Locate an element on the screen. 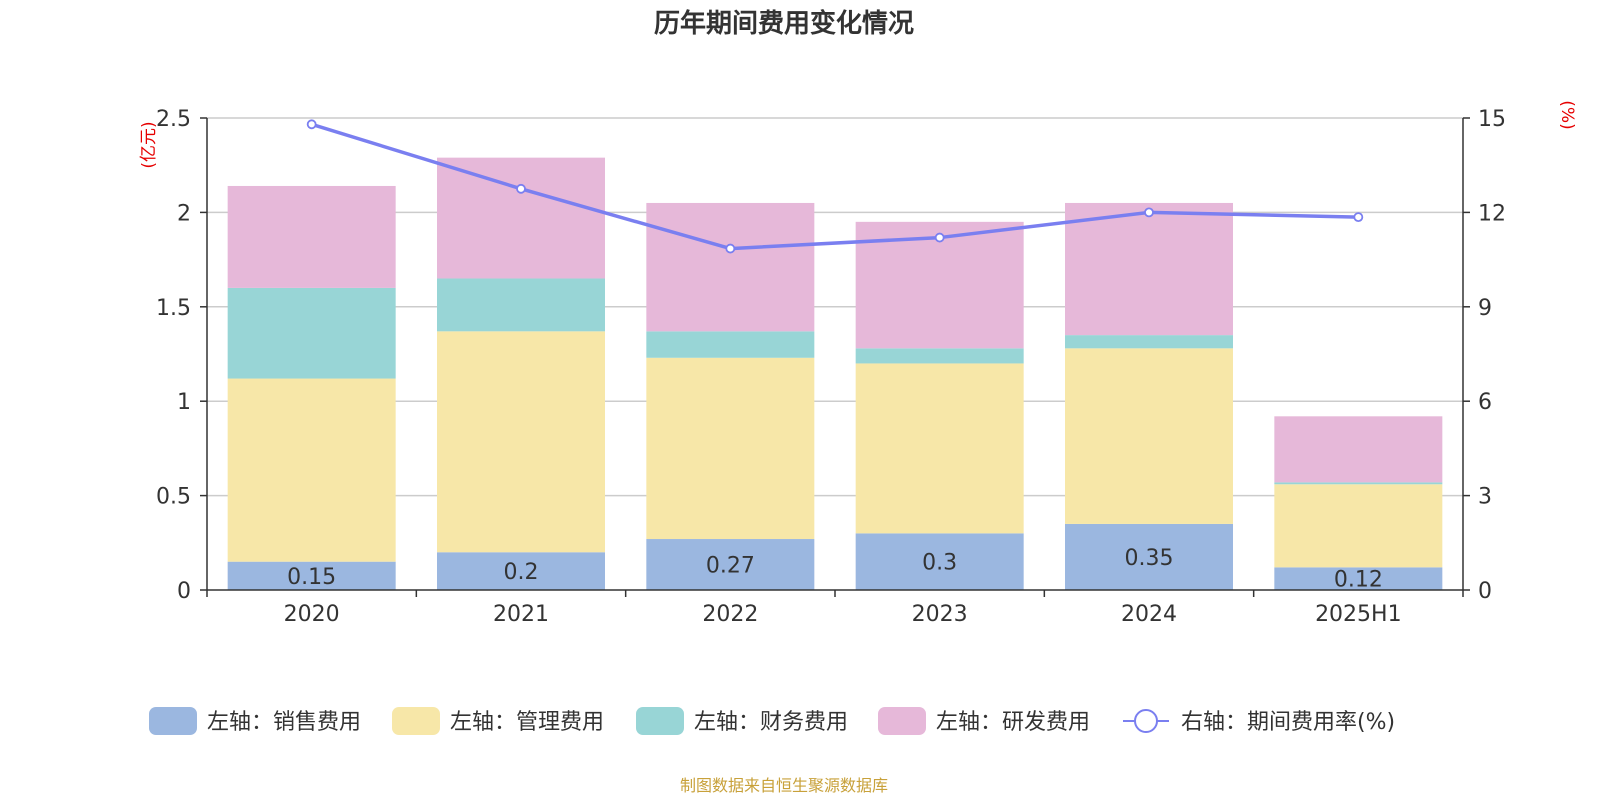 Image resolution: width=1600 pixels, height=800 pixels. left-axis-tick-label: 1.5 is located at coordinates (173, 308).